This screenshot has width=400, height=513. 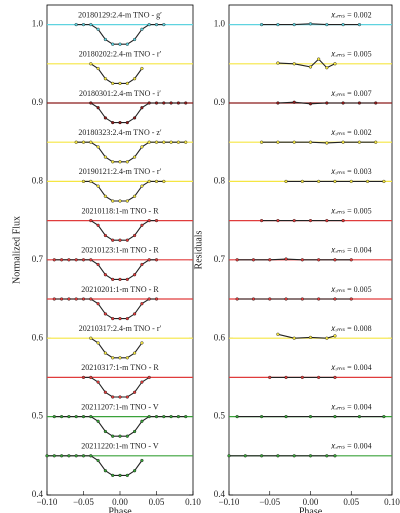 What do you see at coordinates (120, 14) in the screenshot?
I see `series-label: 20180129:2.4-m TNO - g′` at bounding box center [120, 14].